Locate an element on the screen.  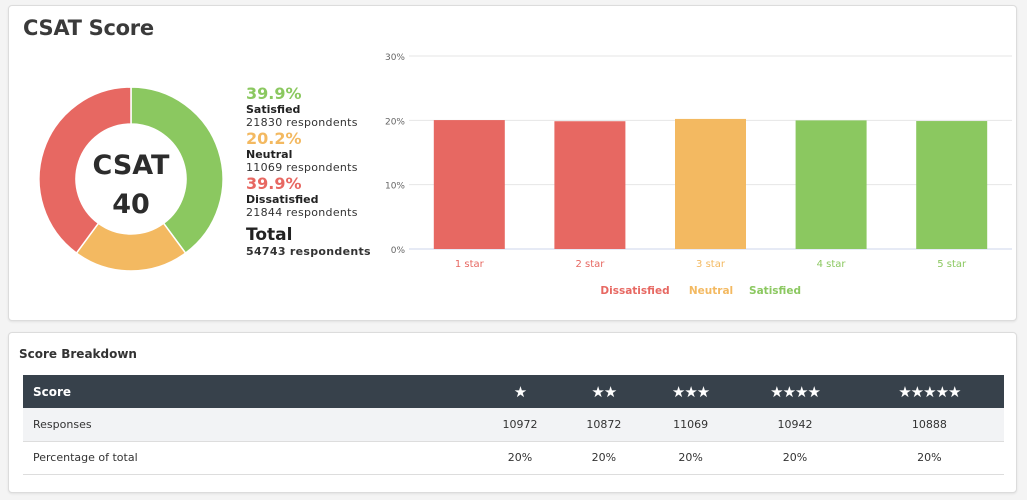
neutral-pct: 20.2% is located at coordinates (274, 138).